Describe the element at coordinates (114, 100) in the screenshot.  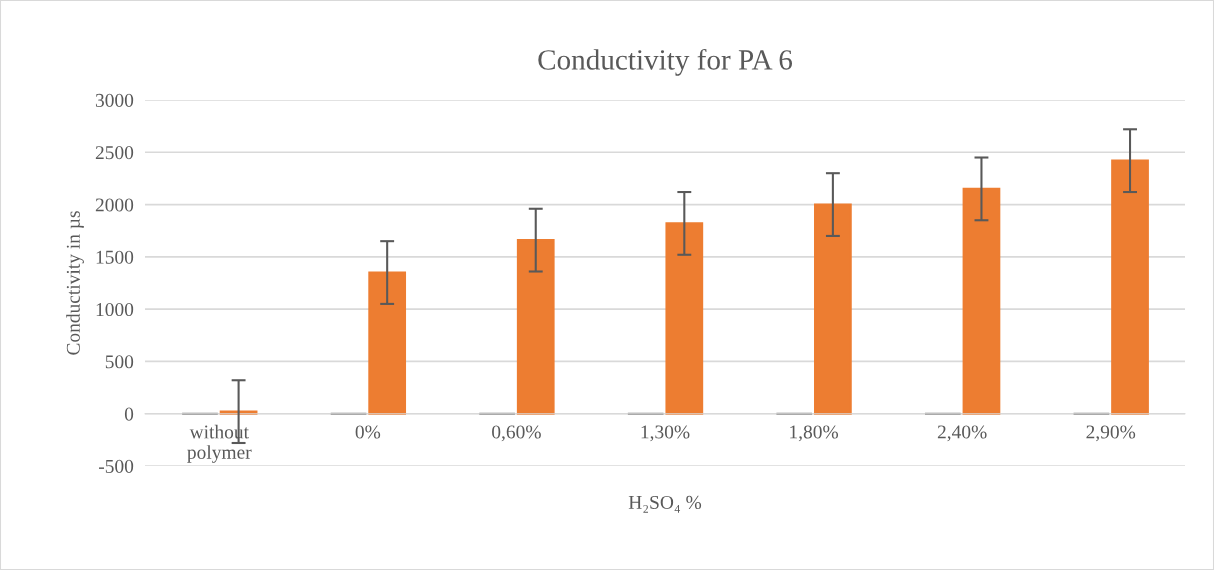
I see `y-tick-label: 3000` at that location.